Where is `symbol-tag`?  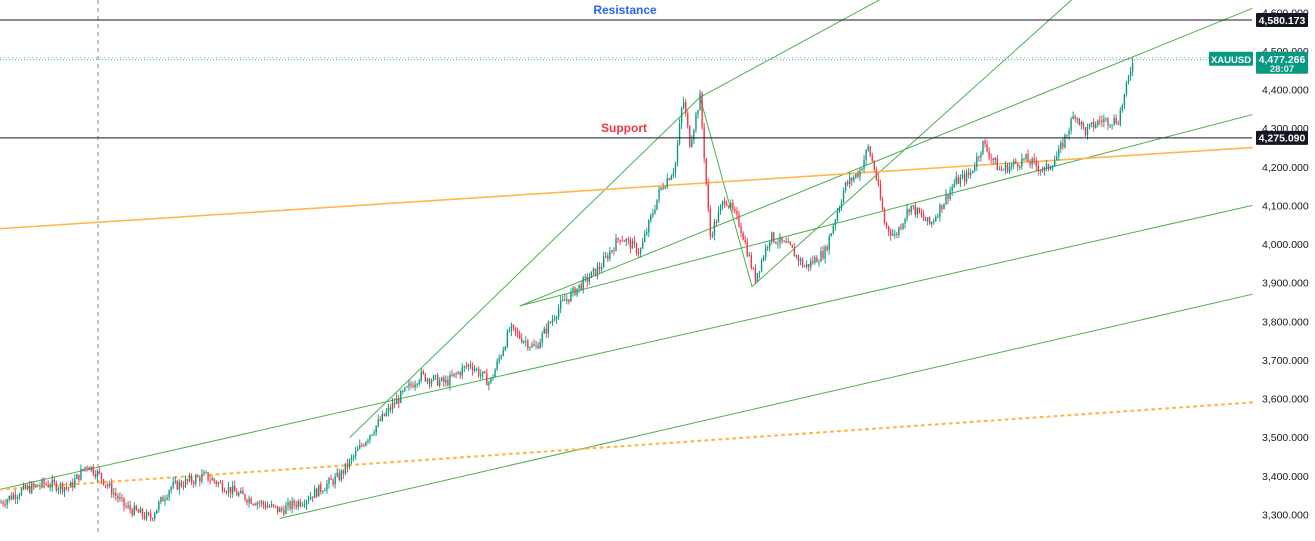 symbol-tag is located at coordinates (1231, 58).